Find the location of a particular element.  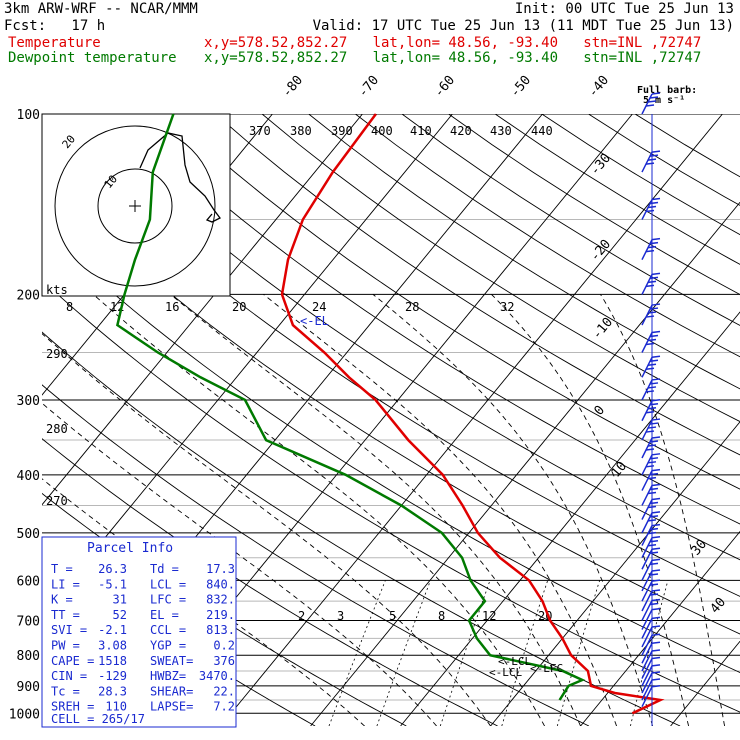

pressure-label-300: 300 is located at coordinates (28, 401).